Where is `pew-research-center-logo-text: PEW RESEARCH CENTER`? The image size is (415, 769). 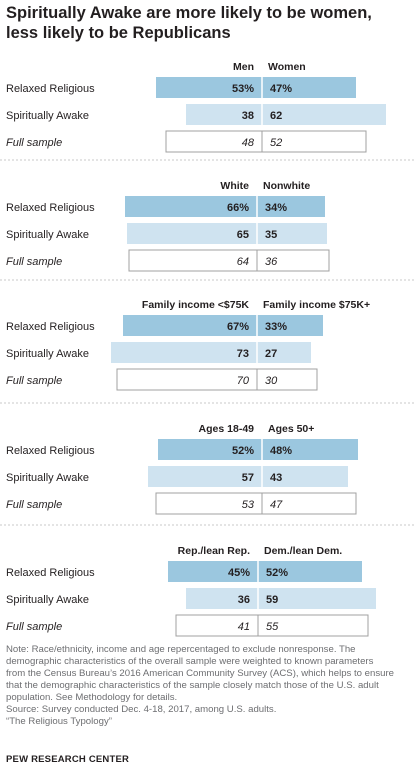
pew-research-center-logo-text: PEW RESEARCH CENTER is located at coordinates (68, 759).